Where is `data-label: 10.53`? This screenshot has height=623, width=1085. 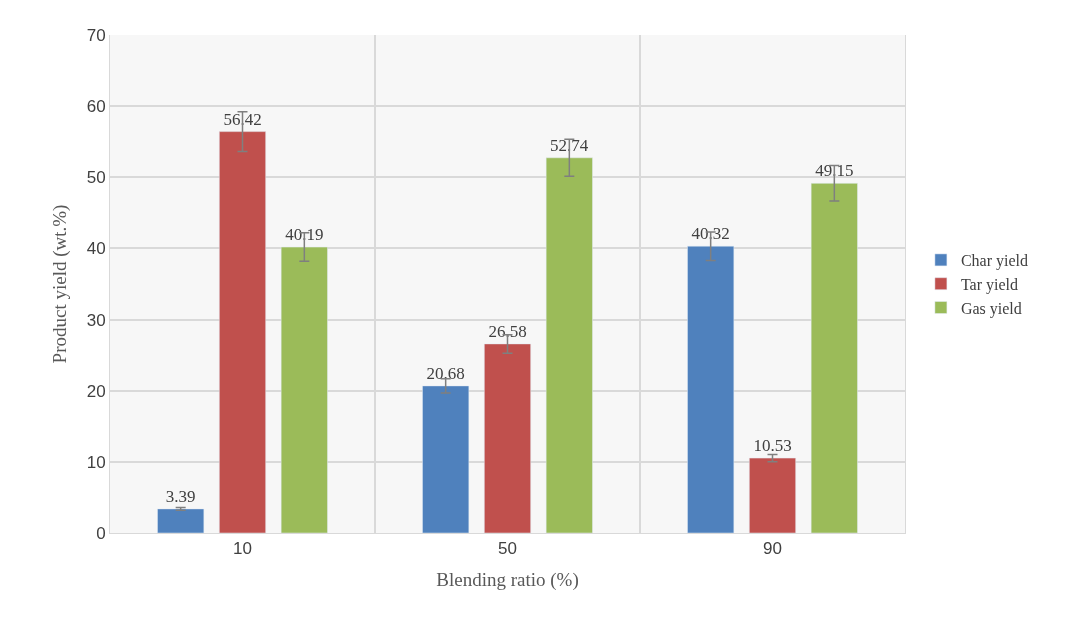
data-label: 10.53 is located at coordinates (772, 446).